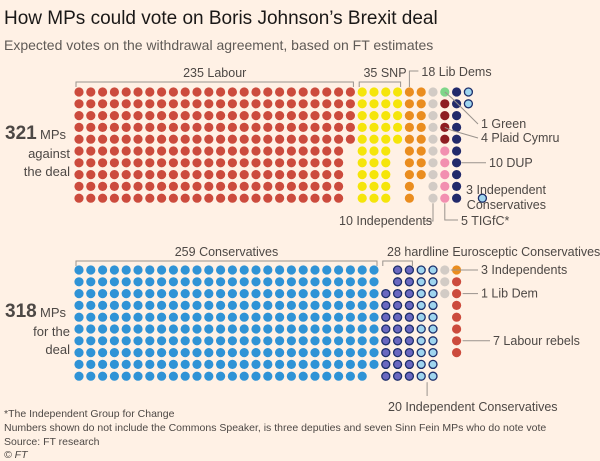 This screenshot has width=600, height=461. What do you see at coordinates (457, 198) in the screenshot?
I see `mp-dot-dup` at bounding box center [457, 198].